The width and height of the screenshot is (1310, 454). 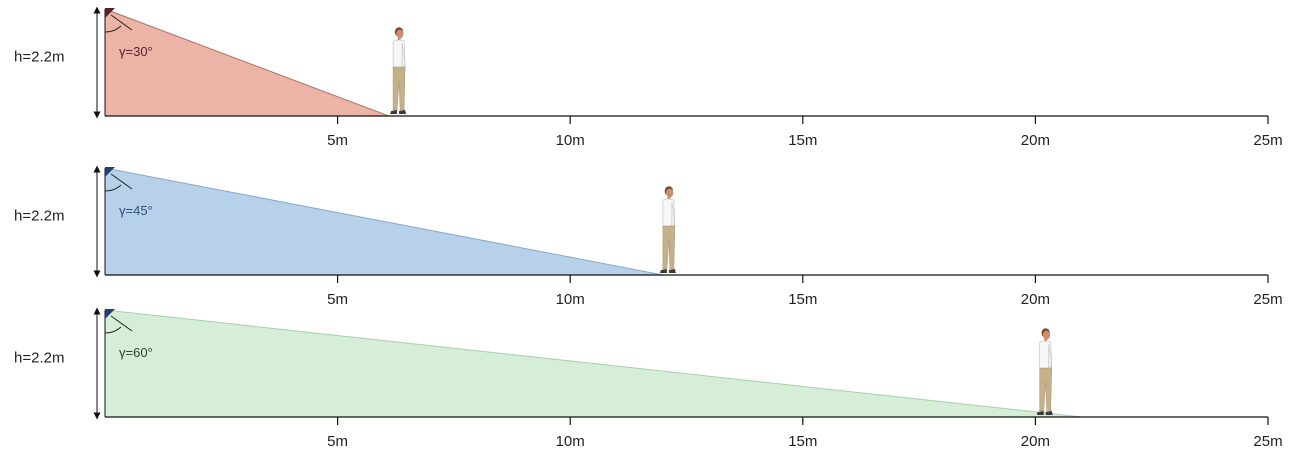 I want to click on angle-label: γ=45°, so click(x=136, y=210).